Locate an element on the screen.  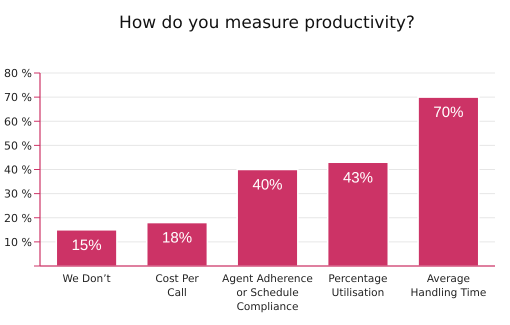
y-tick-label: 20 % is located at coordinates (18, 218).